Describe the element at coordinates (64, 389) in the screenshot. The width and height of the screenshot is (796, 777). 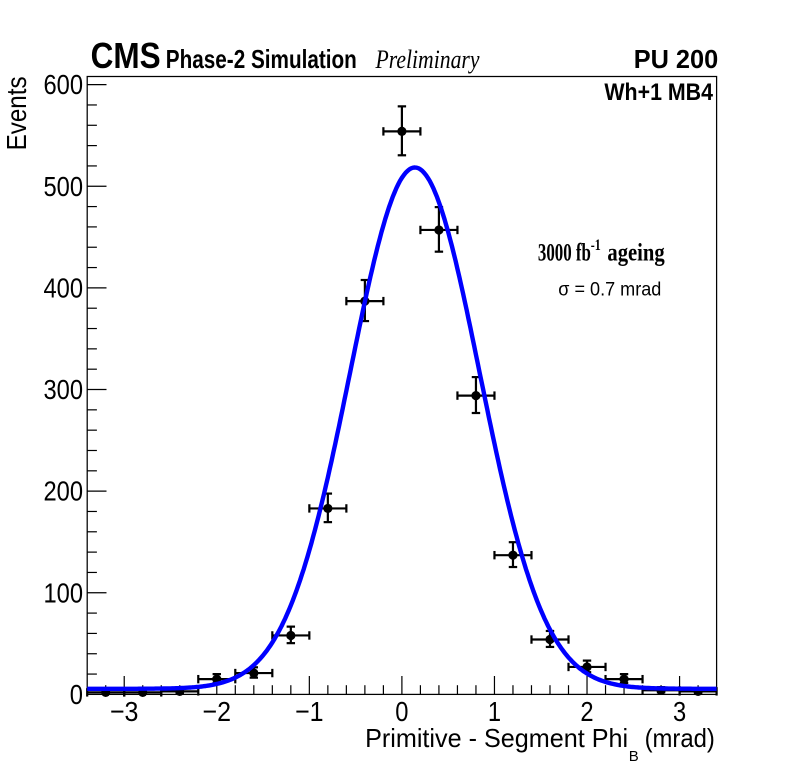
I see `svg-text: 300` at that location.